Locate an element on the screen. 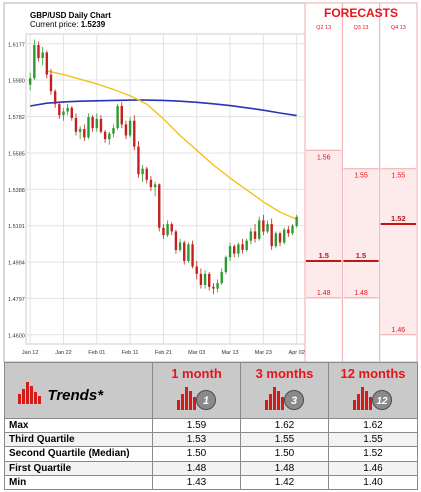 Image resolution: width=421 pixels, height=492 pixels. period-label-12m: 12 months is located at coordinates (373, 373).